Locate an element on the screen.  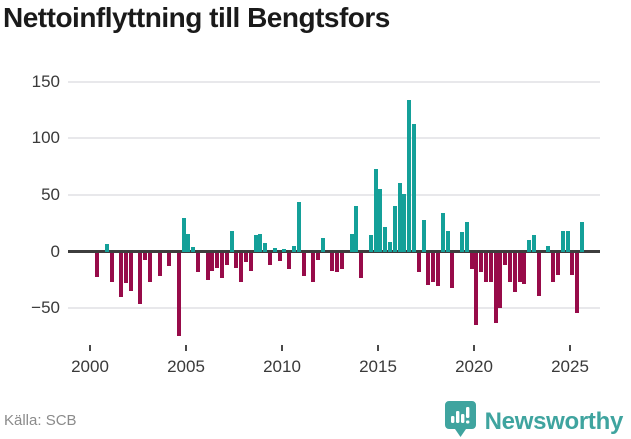
bar-2010Q4 is located at coordinates (298, 226).